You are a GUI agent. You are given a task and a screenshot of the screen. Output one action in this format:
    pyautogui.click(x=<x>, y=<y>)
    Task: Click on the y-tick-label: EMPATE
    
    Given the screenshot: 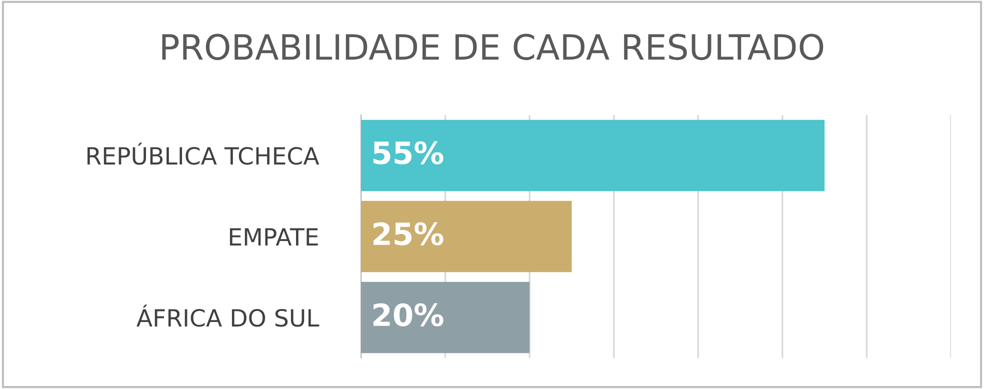 What is the action you would take?
    pyautogui.click(x=274, y=237)
    